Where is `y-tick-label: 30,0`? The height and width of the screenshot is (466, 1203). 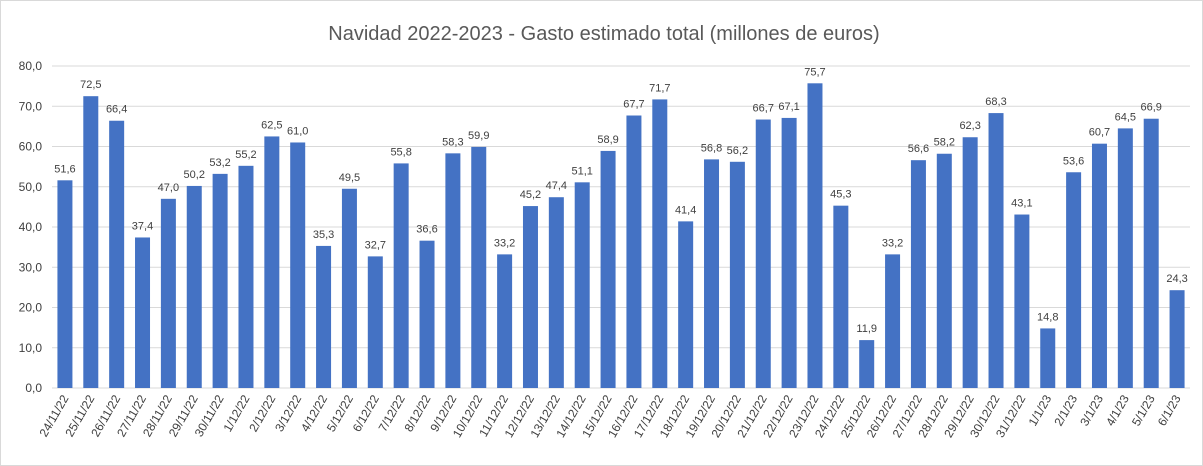 y-tick-label: 30,0 is located at coordinates (31, 267).